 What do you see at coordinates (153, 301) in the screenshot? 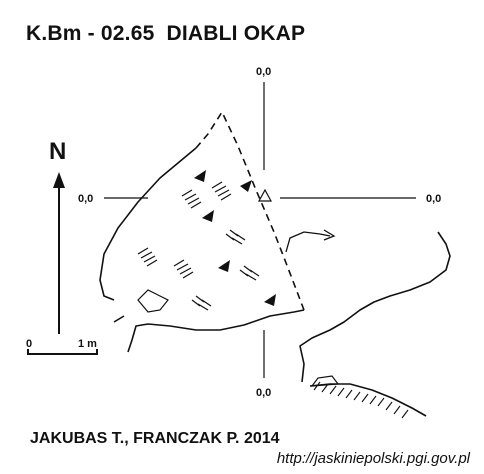
I see `rock-block` at bounding box center [153, 301].